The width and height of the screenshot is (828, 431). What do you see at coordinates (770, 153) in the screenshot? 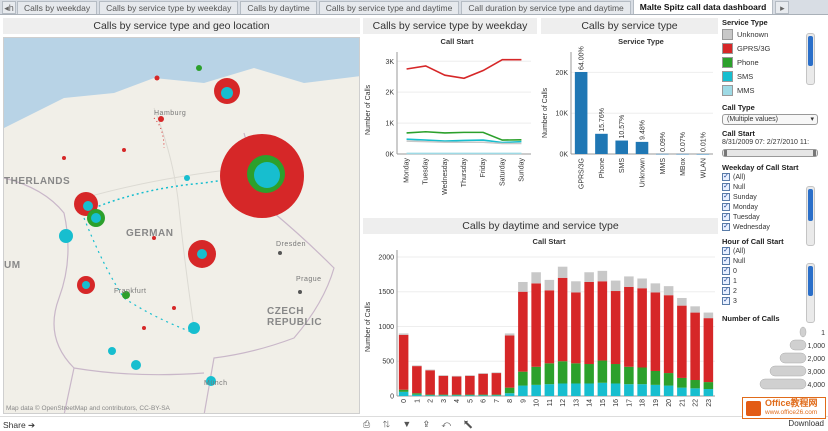
I see `call-start-slider` at bounding box center [770, 153].